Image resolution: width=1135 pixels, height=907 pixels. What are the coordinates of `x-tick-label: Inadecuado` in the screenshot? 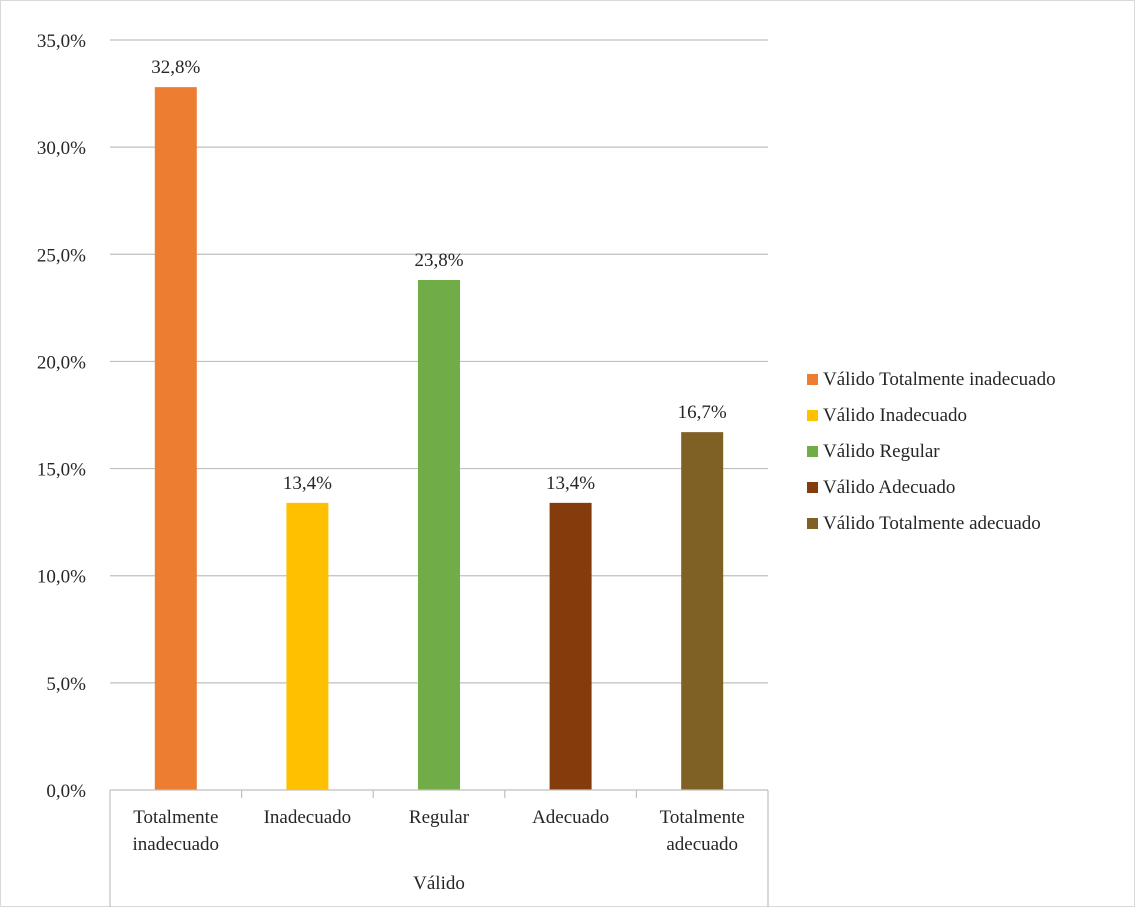 It's located at (308, 817).